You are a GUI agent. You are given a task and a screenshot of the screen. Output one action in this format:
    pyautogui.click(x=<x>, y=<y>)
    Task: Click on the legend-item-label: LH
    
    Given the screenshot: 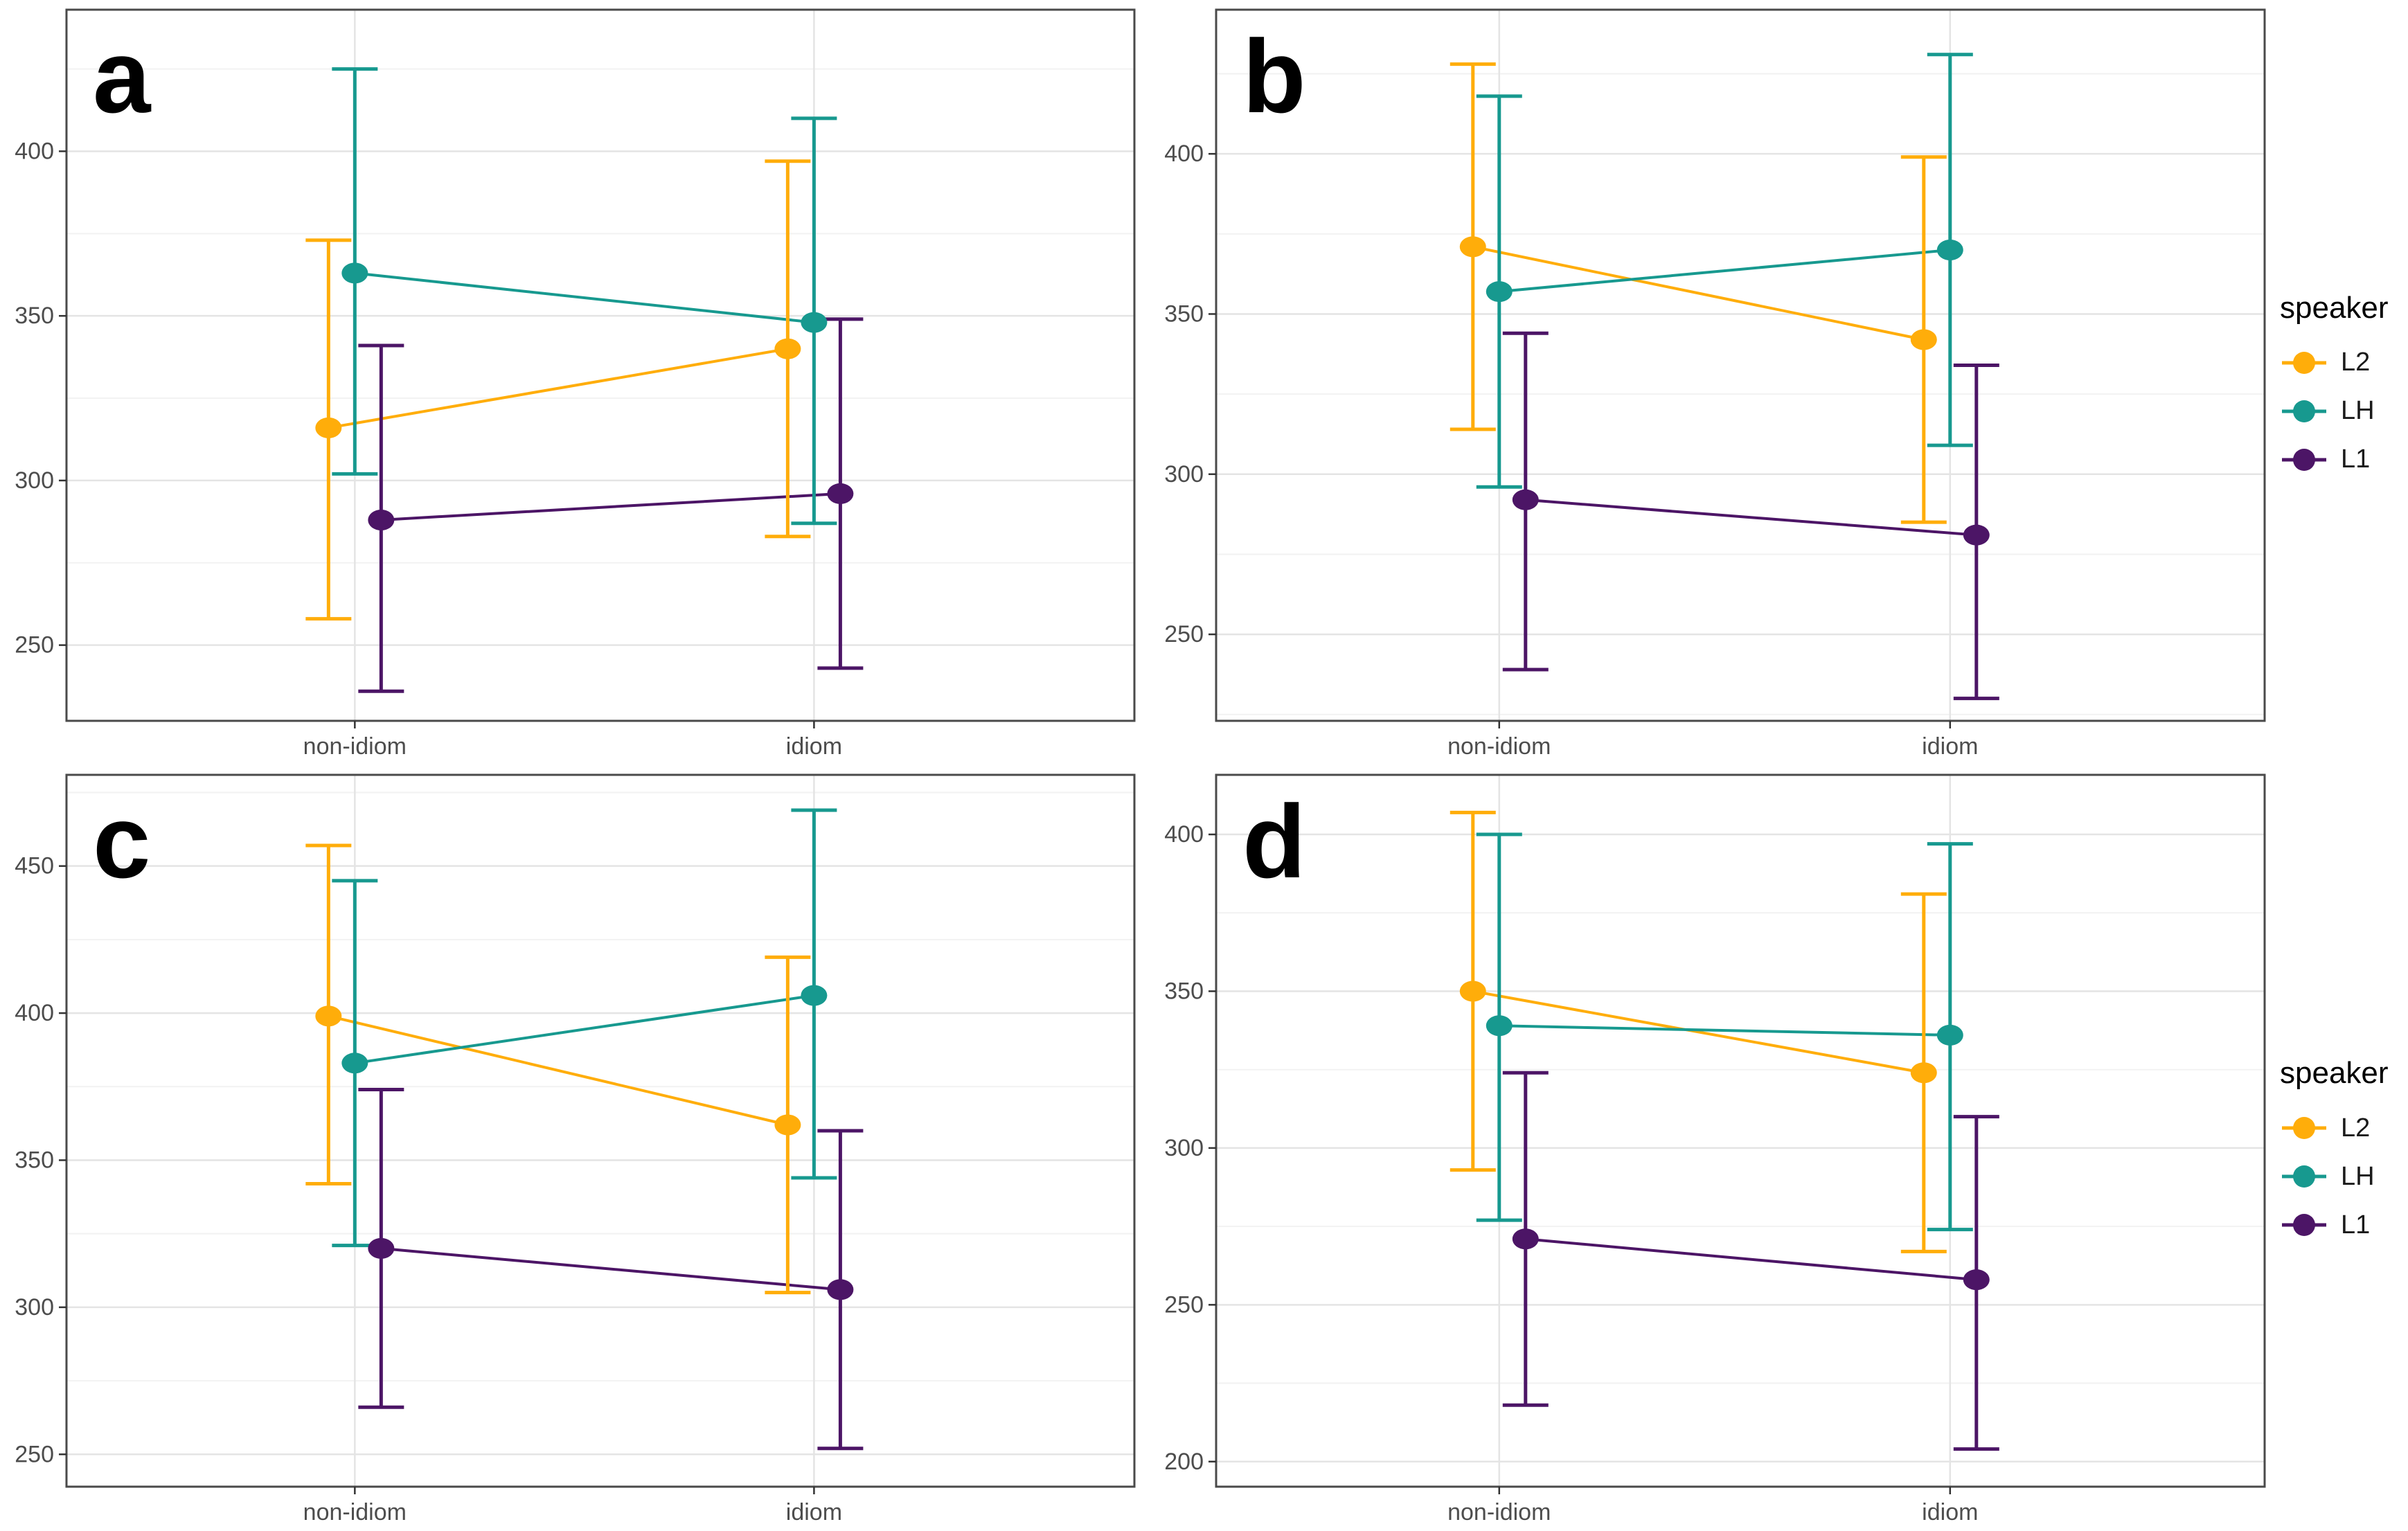 What is the action you would take?
    pyautogui.click(x=2358, y=1176)
    